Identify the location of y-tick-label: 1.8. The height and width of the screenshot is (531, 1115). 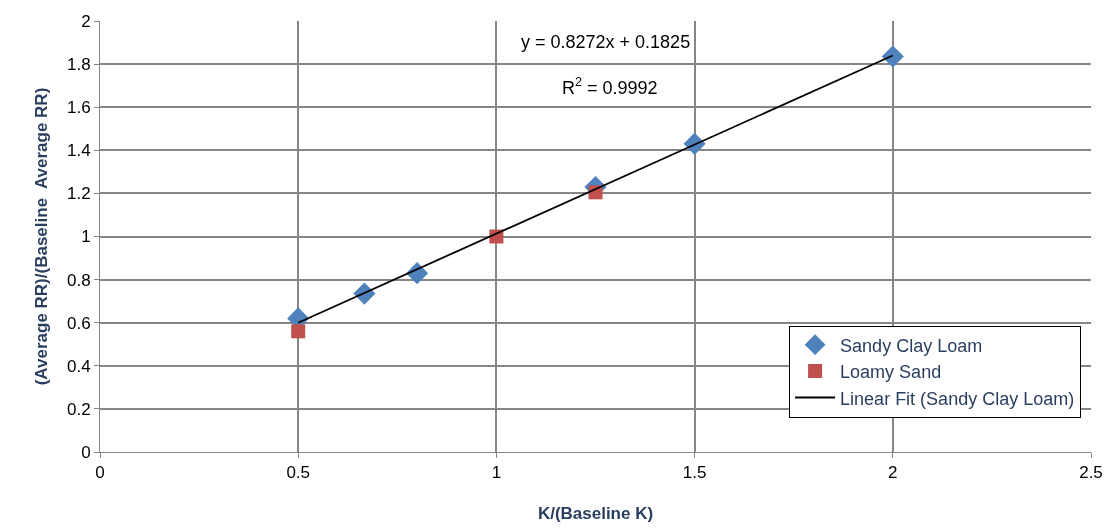
(78, 65).